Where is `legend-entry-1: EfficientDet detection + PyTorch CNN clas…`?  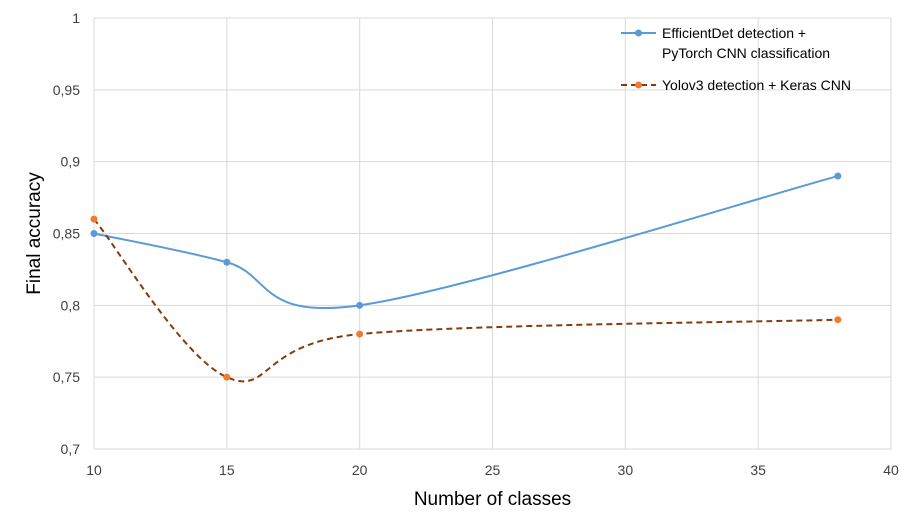 legend-entry-1: EfficientDet detection + PyTorch CNN clas… is located at coordinates (725, 43).